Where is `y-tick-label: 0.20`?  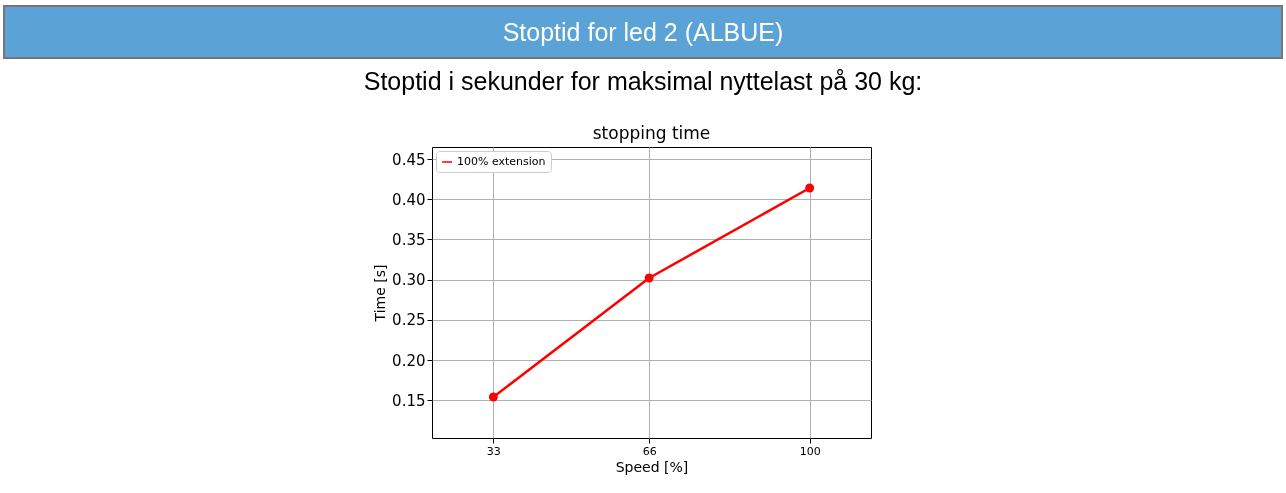
y-tick-label: 0.20 is located at coordinates (409, 360).